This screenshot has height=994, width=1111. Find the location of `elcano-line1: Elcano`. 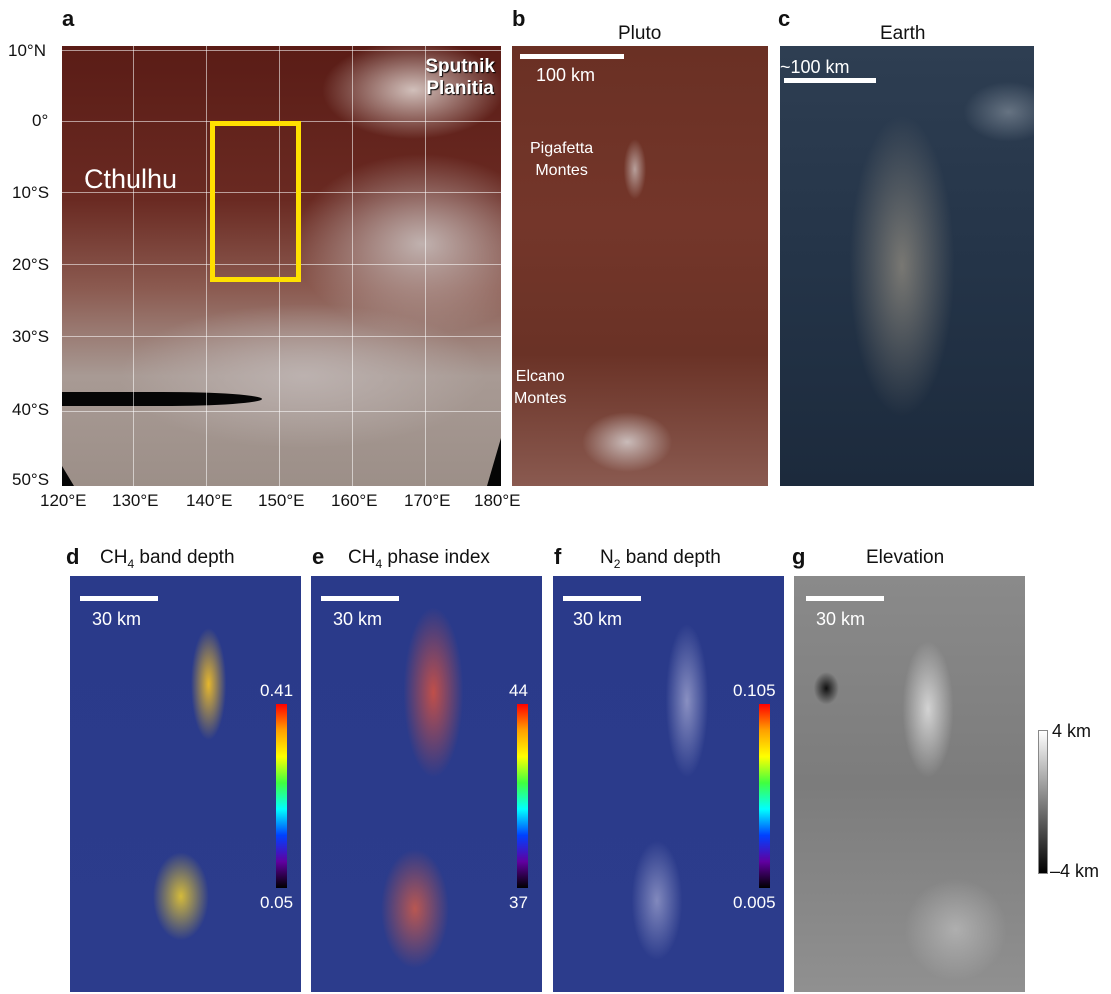

elcano-line1: Elcano is located at coordinates (540, 376).